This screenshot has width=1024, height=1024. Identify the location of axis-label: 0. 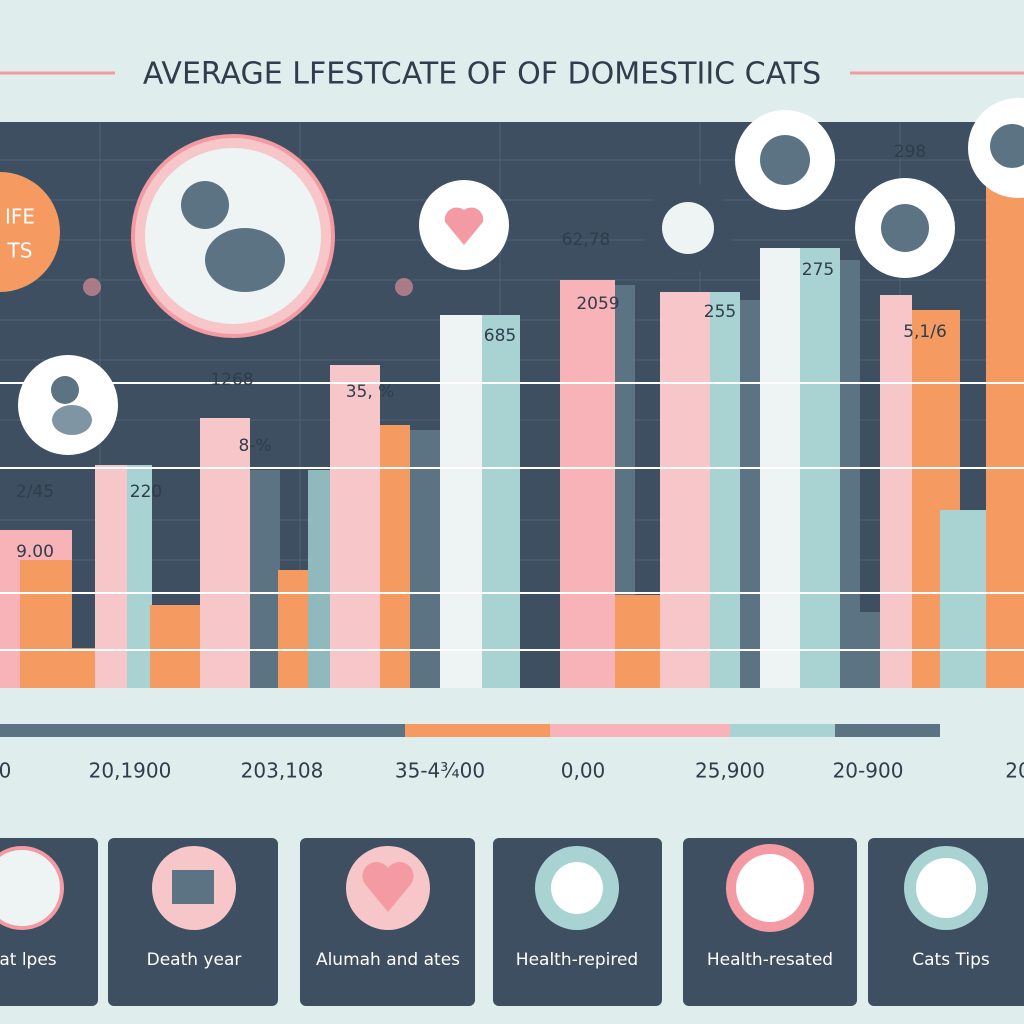
(5, 771).